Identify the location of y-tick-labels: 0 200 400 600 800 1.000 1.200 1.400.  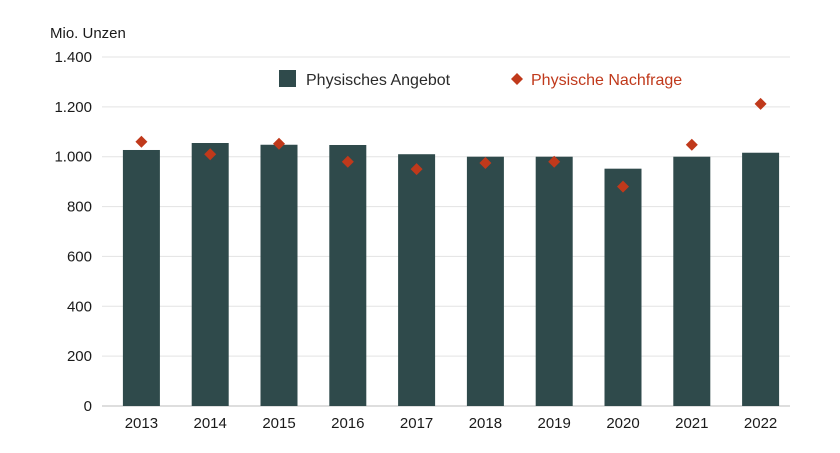
(73, 232).